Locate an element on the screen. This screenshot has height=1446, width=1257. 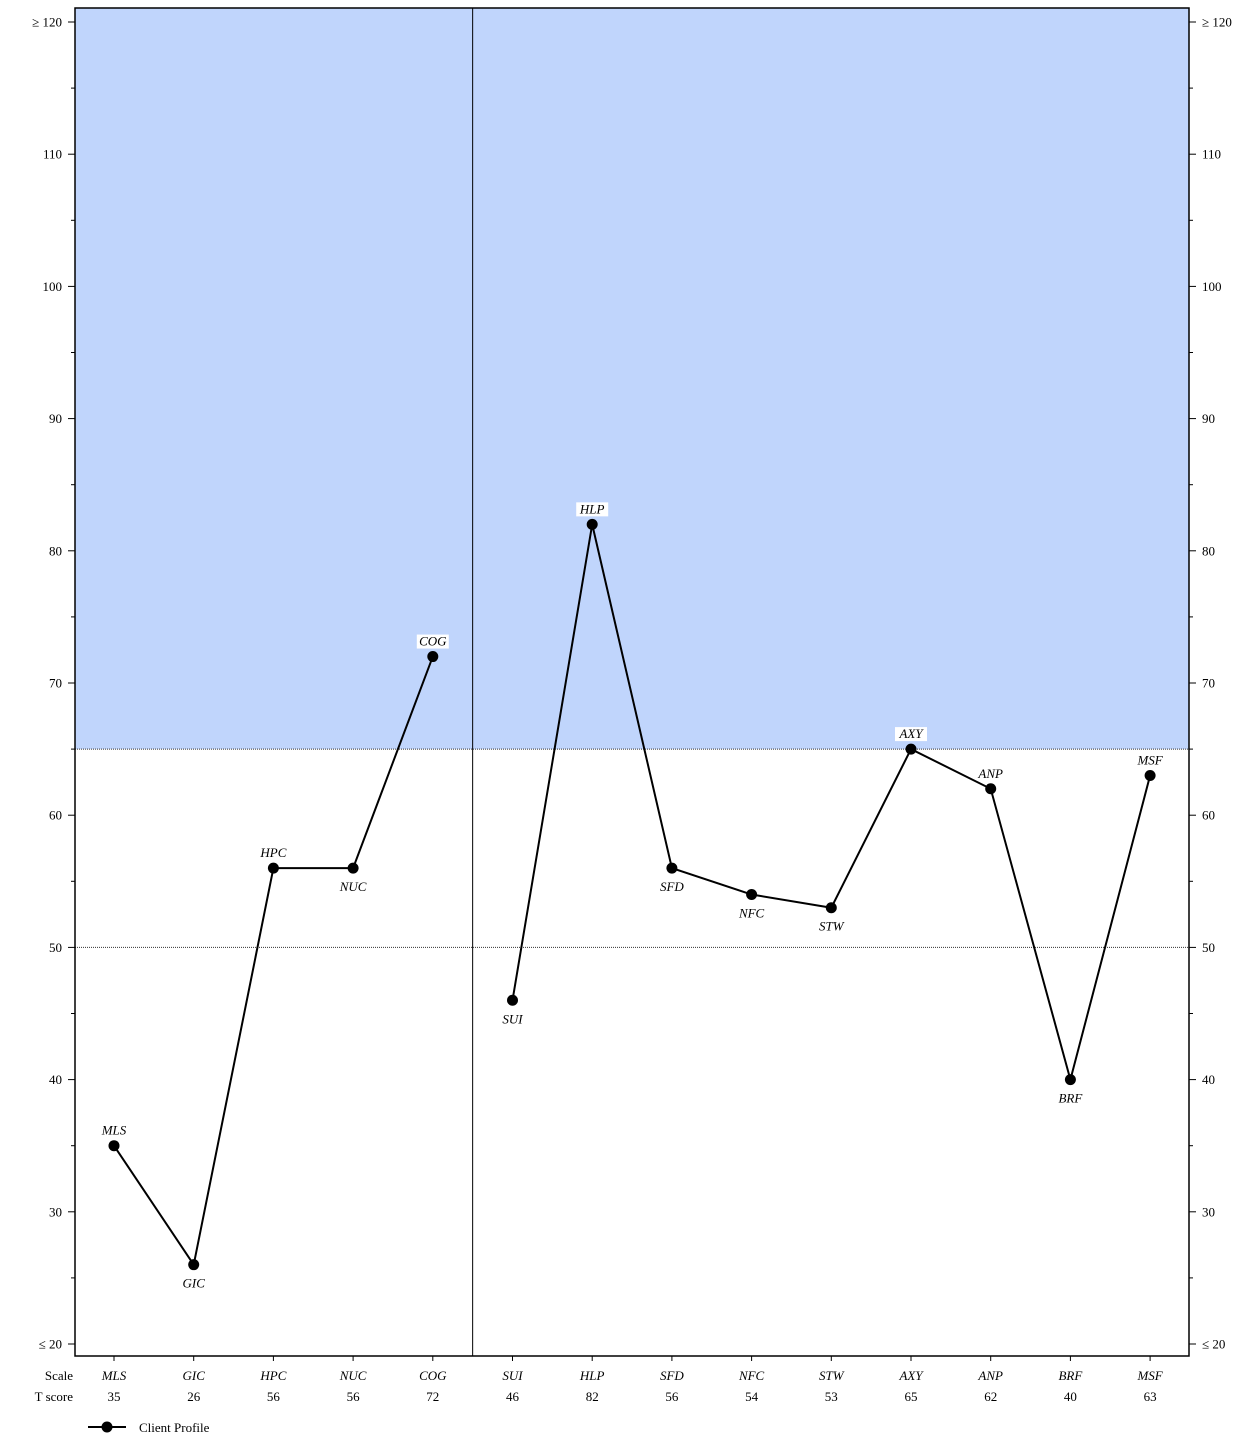
y-tick-label-right: ≤ 20 is located at coordinates (1213, 1344).